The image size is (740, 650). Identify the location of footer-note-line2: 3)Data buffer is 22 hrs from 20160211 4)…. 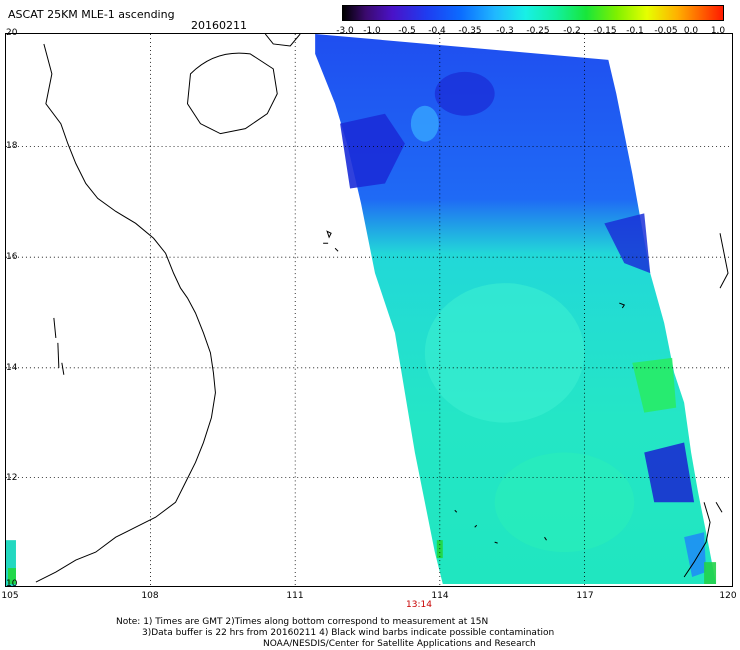
(348, 633).